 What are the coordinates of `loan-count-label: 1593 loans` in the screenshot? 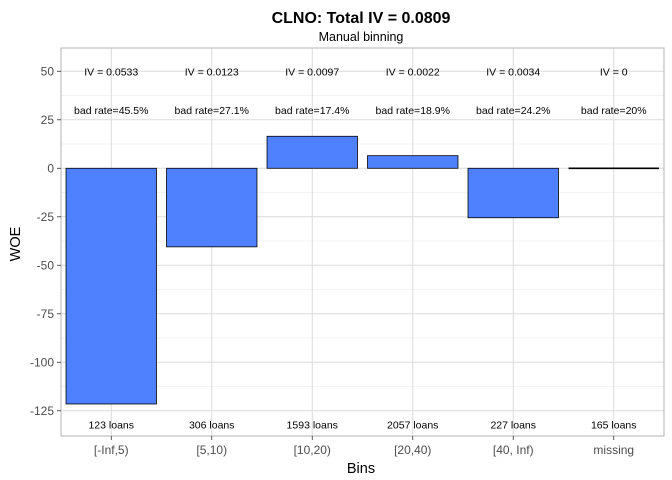 It's located at (312, 425).